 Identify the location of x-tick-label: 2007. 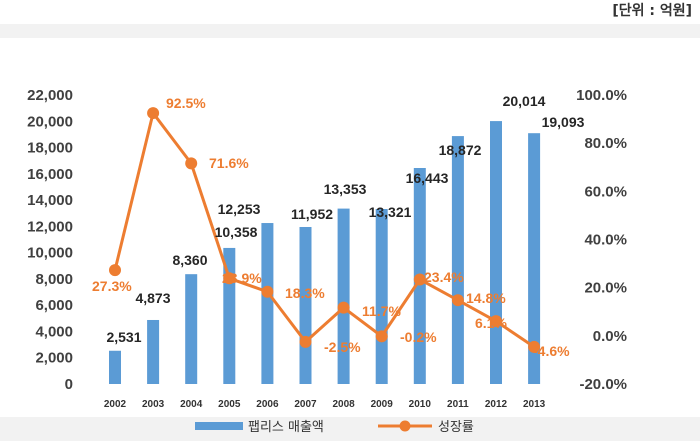
(305, 404).